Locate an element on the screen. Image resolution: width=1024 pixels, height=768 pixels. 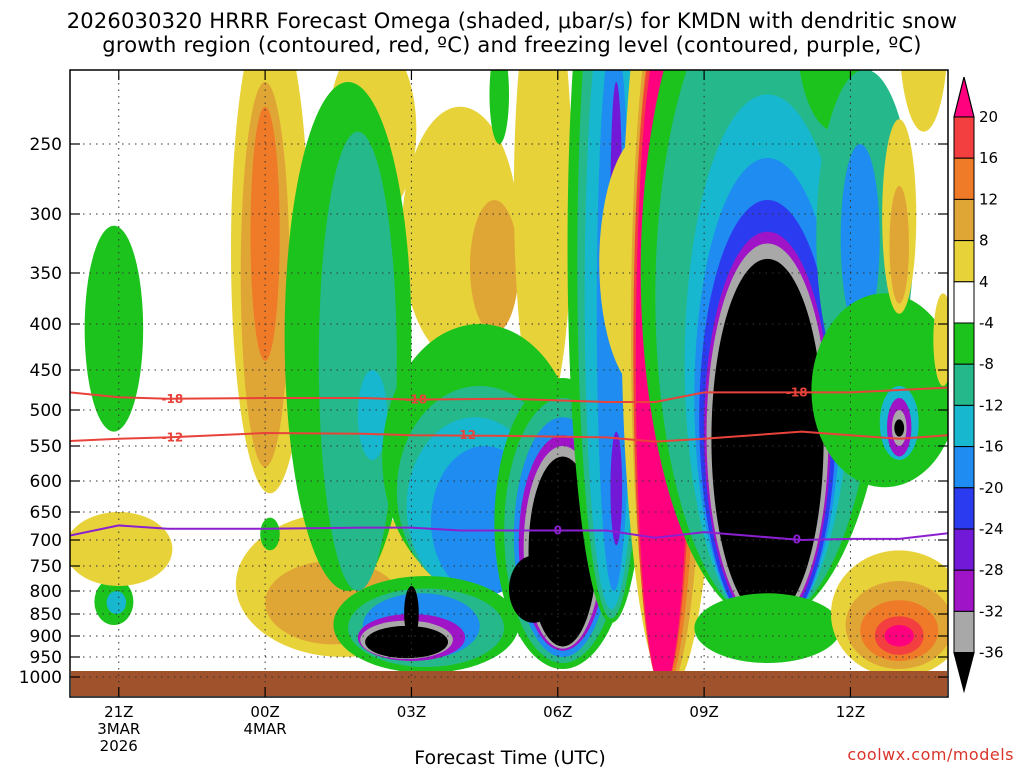
y-tick-label: 600 is located at coordinates (46, 482).